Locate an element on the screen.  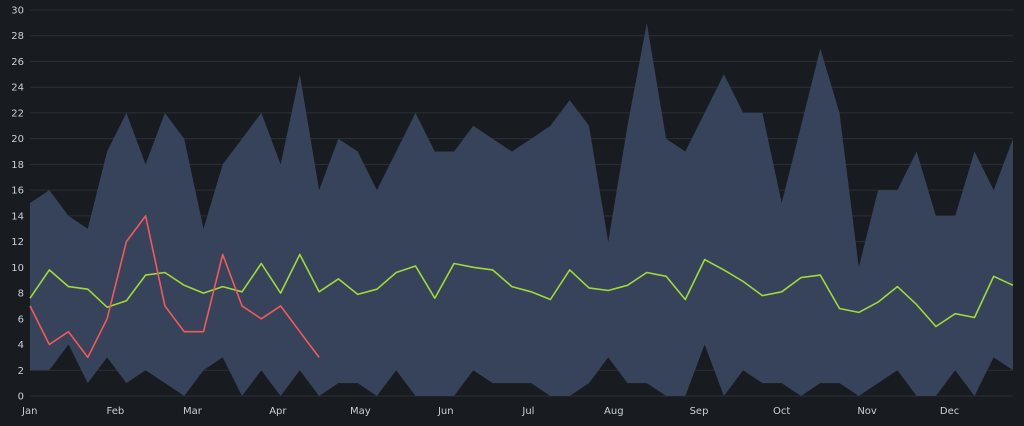
y-tick-label-6: 6 is located at coordinates (21, 319).